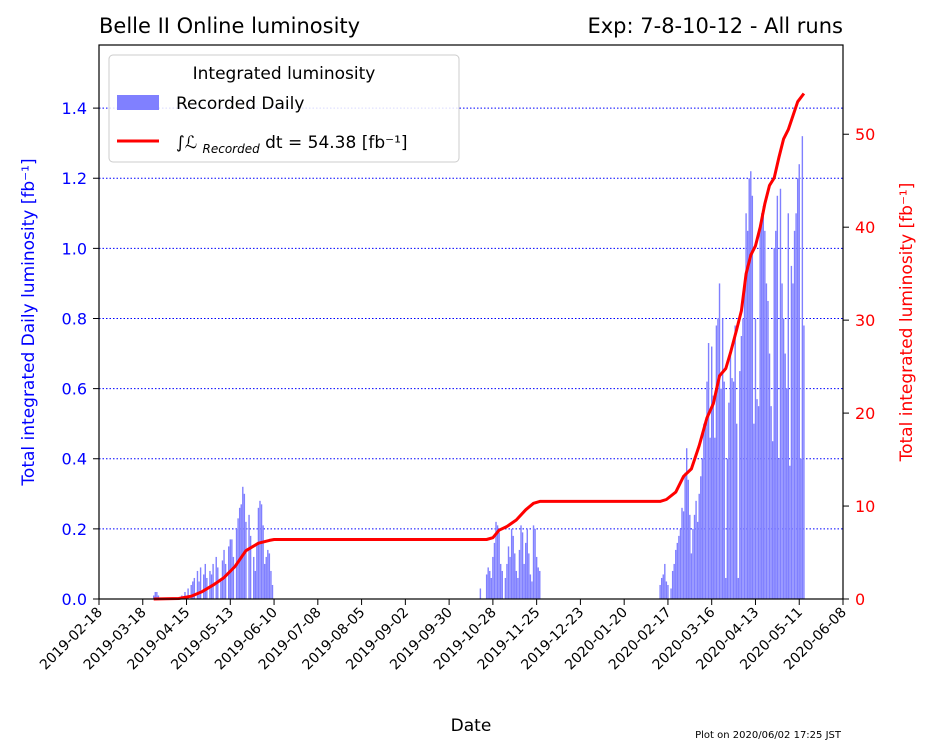  I want to click on left-tick-label: 0.8, so click(74, 318).